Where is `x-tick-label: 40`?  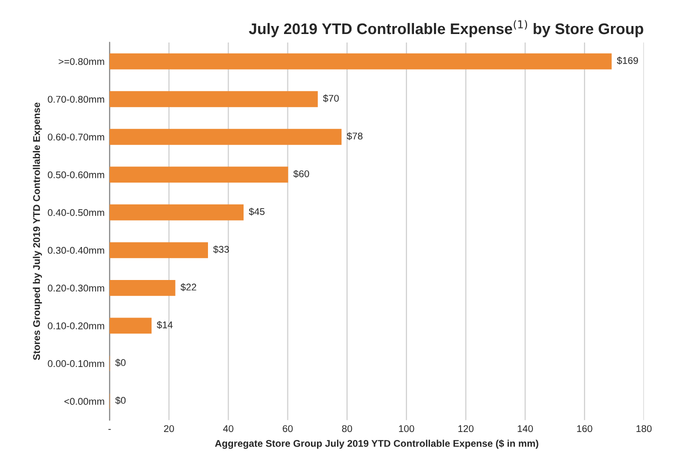 x-tick-label: 40 is located at coordinates (228, 428).